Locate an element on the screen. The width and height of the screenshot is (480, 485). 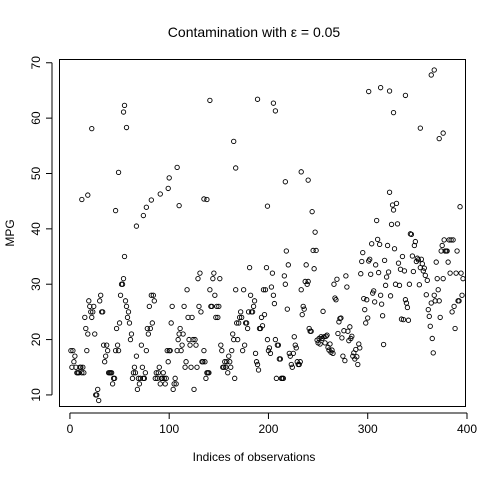
y-tick-label: 40 is located at coordinates (36, 229).